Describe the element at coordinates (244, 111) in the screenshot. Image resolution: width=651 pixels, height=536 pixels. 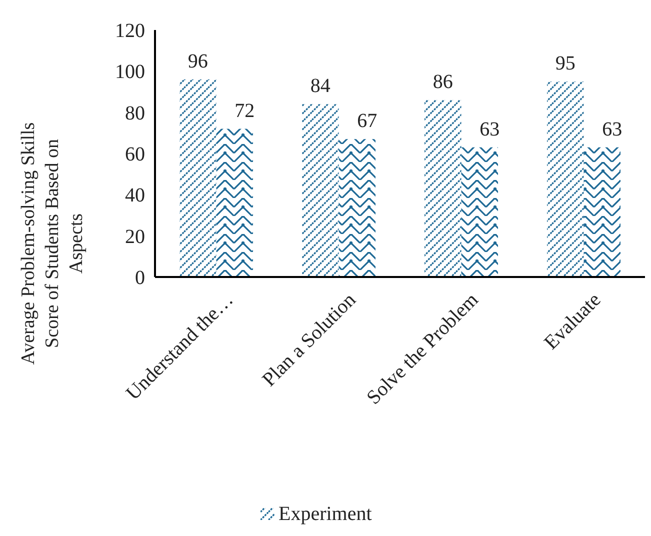
I see `data-label: 72` at that location.